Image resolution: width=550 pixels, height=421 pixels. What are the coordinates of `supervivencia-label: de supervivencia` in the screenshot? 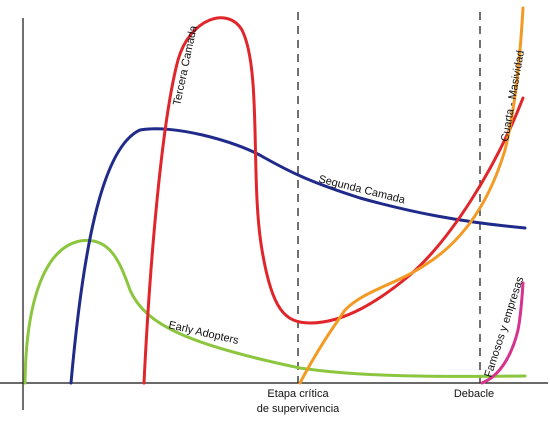 It's located at (298, 409).